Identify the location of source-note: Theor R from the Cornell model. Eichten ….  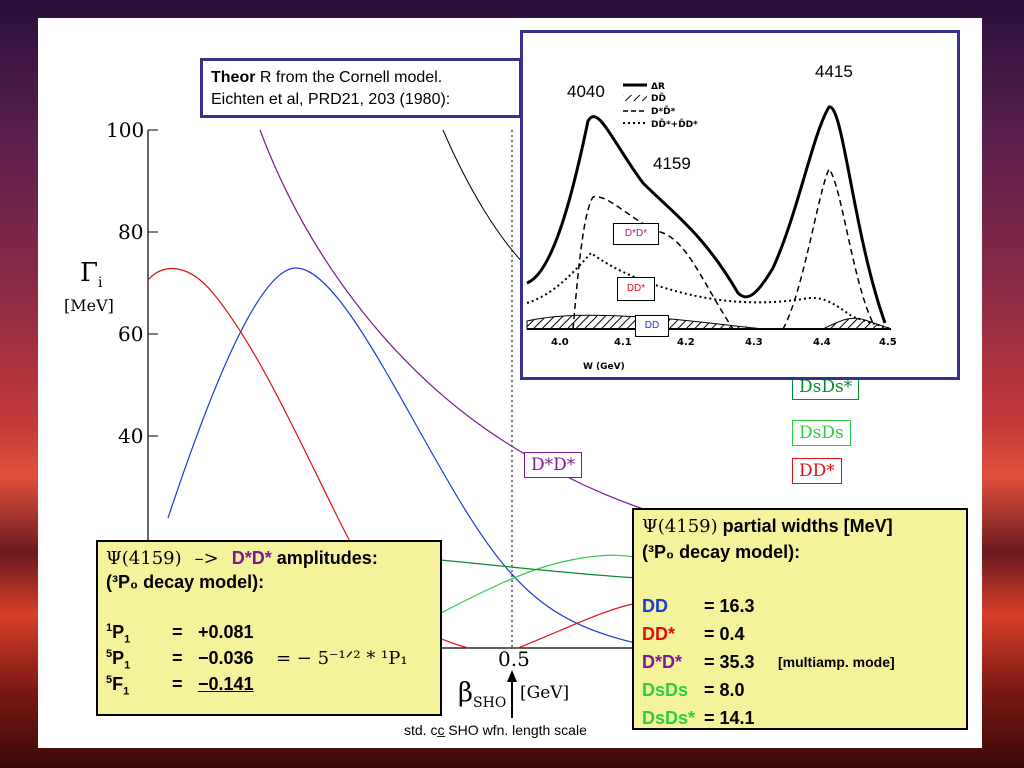
(361, 88).